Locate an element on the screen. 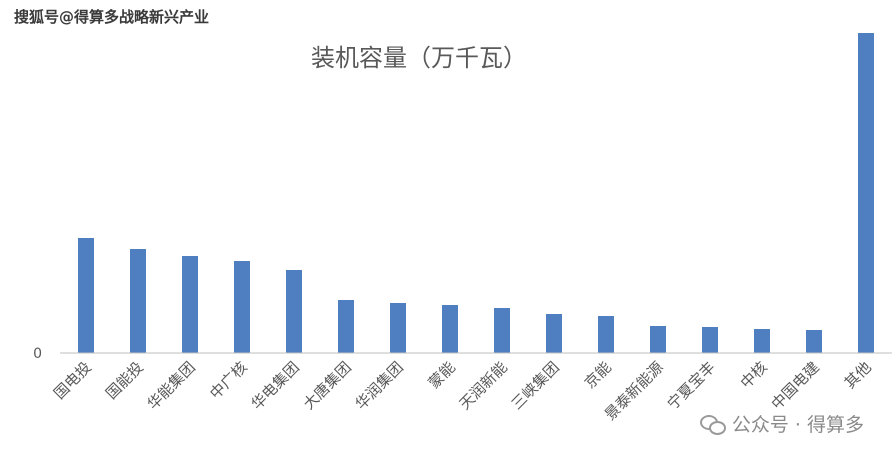 This screenshot has width=894, height=459. x-tick-label: 国电投 is located at coordinates (72, 380).